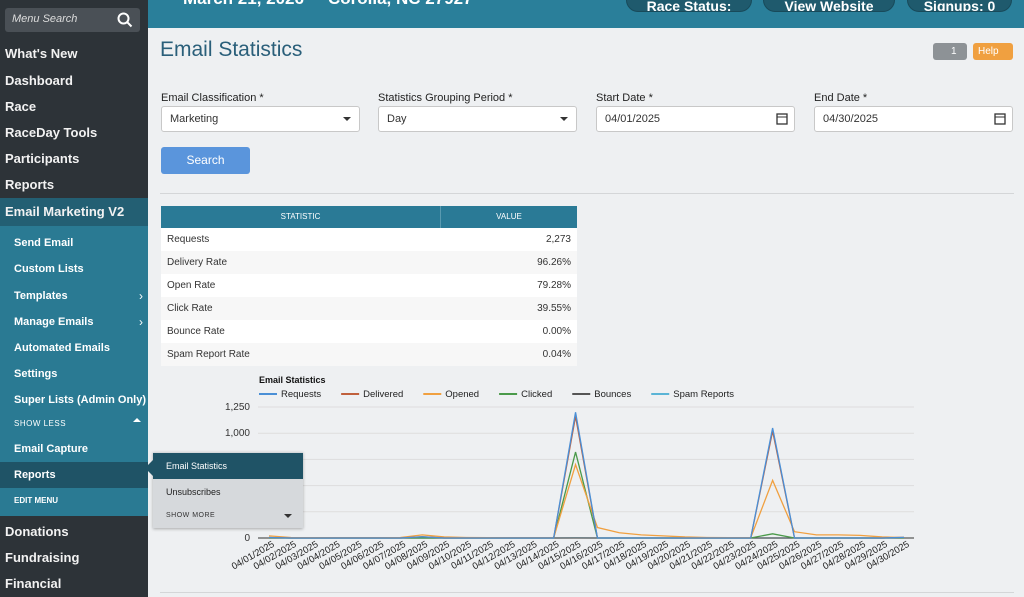 This screenshot has width=1024, height=597. What do you see at coordinates (37, 531) in the screenshot?
I see `menu-item: Donations` at bounding box center [37, 531].